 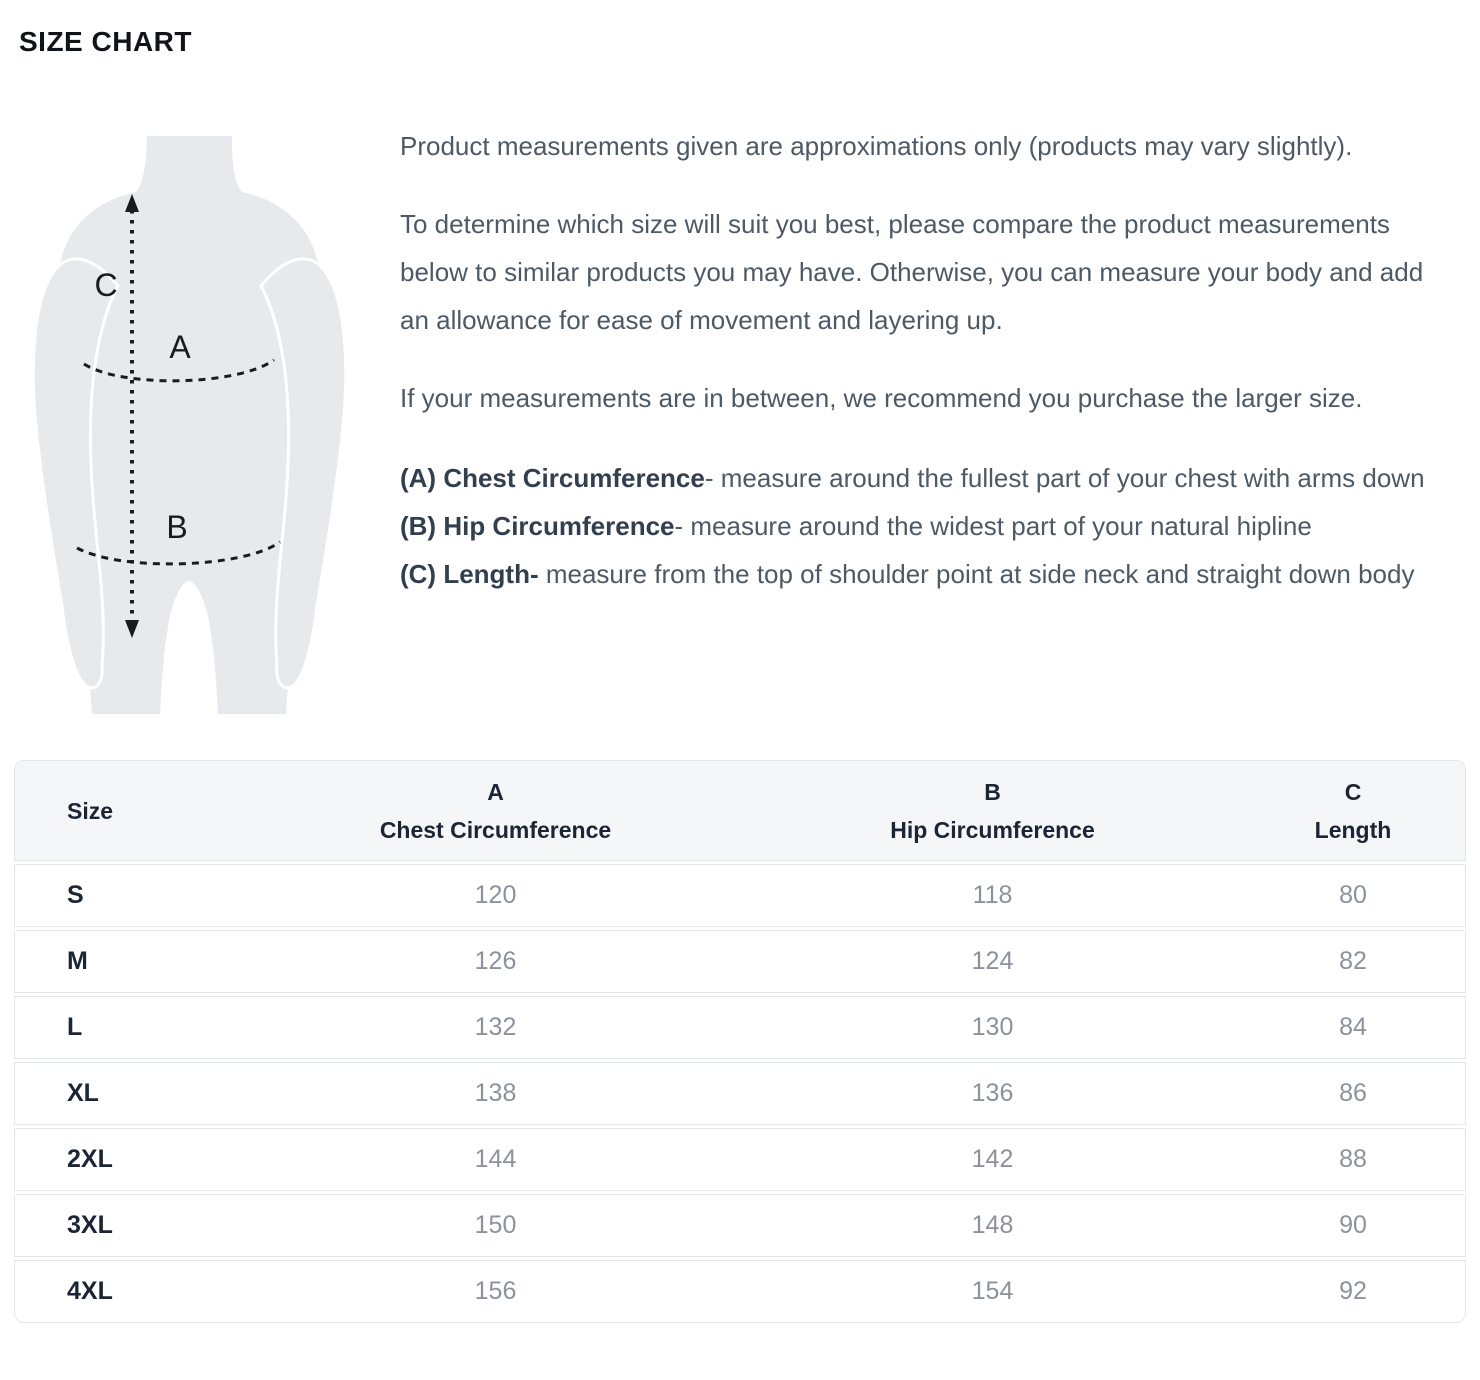 I want to click on hip-value: 142, so click(x=992, y=1159).